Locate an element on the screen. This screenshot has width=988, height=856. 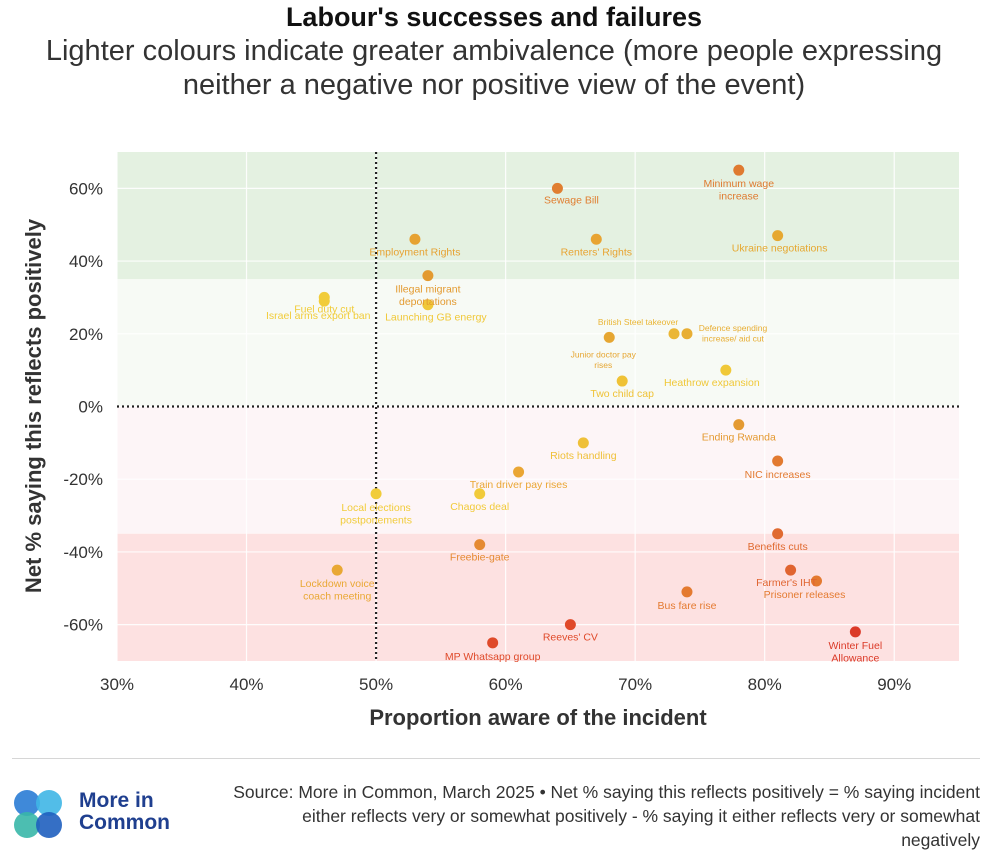
point-local-elections-postponements is located at coordinates (376, 494).